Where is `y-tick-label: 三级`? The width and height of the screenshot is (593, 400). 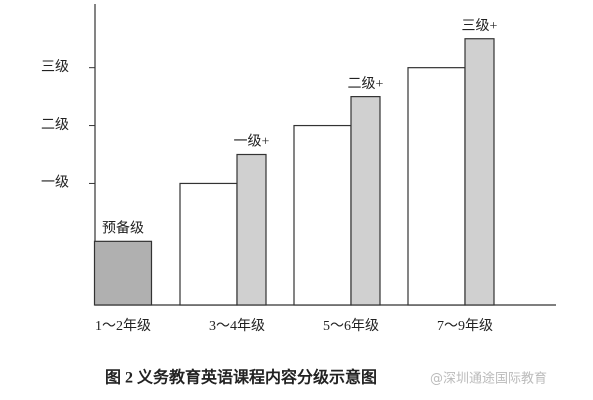
y-tick-label: 三级 is located at coordinates (55, 67).